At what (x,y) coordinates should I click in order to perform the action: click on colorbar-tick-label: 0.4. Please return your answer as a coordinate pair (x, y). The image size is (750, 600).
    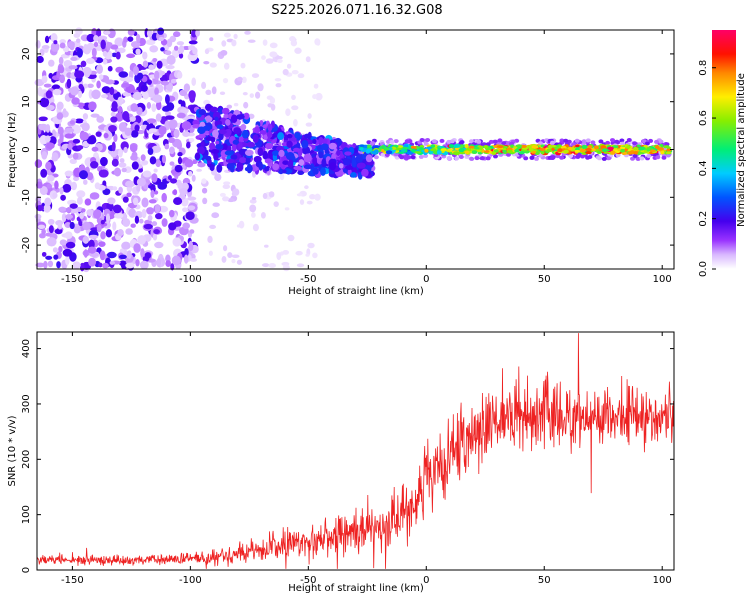
    Looking at the image, I should click on (703, 168).